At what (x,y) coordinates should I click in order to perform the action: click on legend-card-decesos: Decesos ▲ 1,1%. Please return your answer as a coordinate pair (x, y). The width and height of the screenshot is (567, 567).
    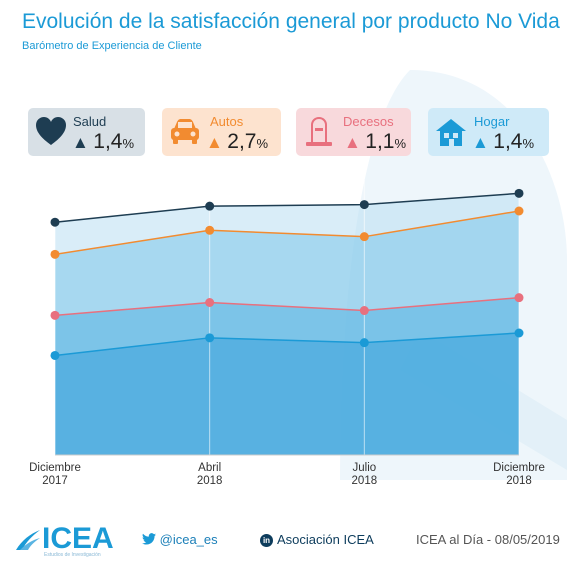
    Looking at the image, I should click on (353, 132).